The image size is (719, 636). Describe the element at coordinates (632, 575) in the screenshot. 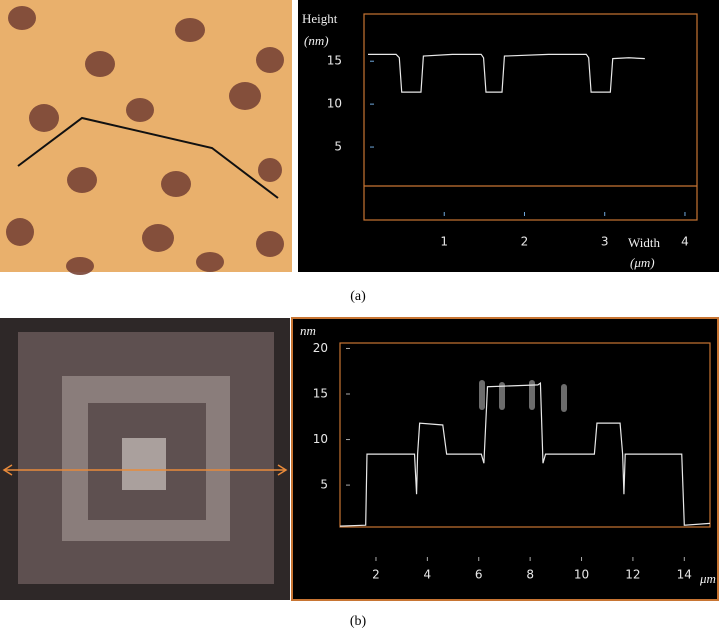

I see `x-tick-label: 12` at that location.